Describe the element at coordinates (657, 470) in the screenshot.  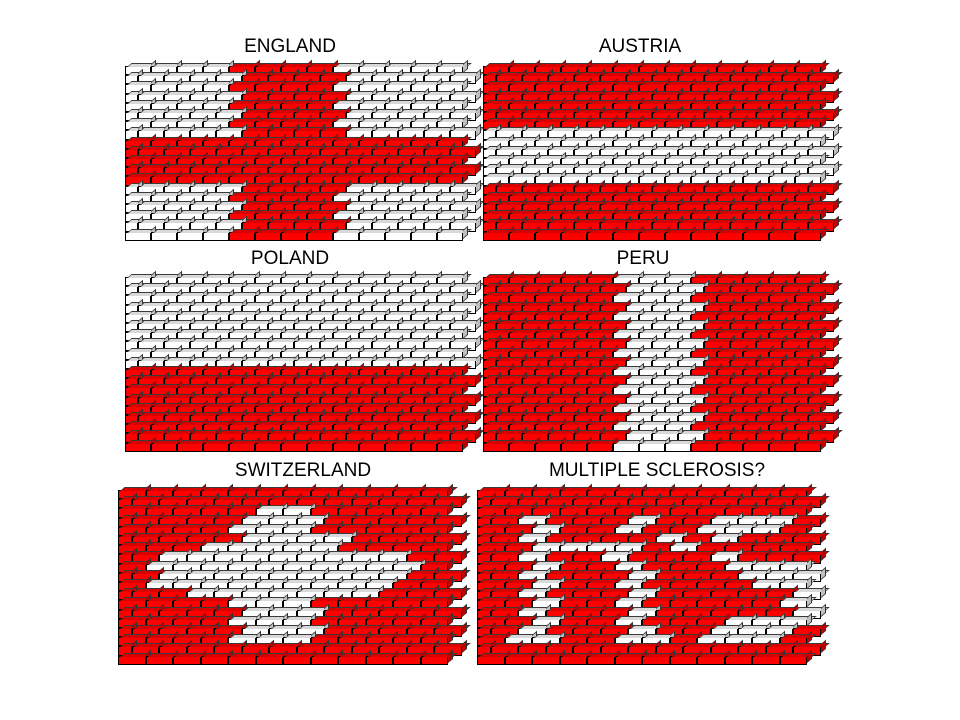
I see `title-multiple-sclerosis: MULTIPLE SCLEROSIS?` at that location.